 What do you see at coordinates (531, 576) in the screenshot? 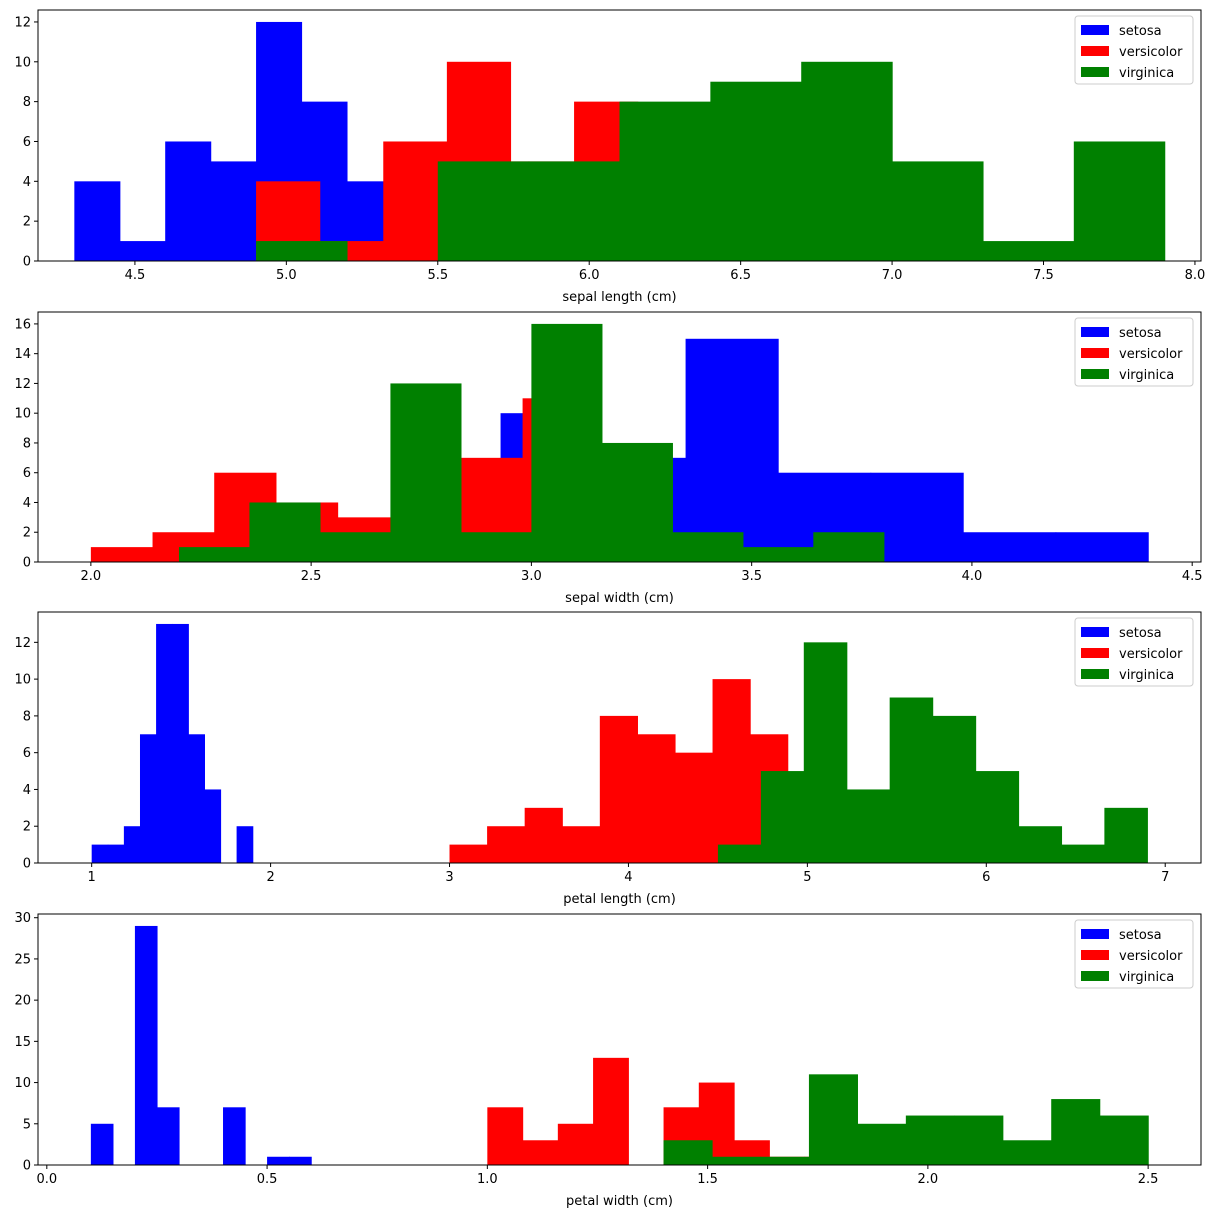
I see `x-tick-label: 3.0` at bounding box center [531, 576].